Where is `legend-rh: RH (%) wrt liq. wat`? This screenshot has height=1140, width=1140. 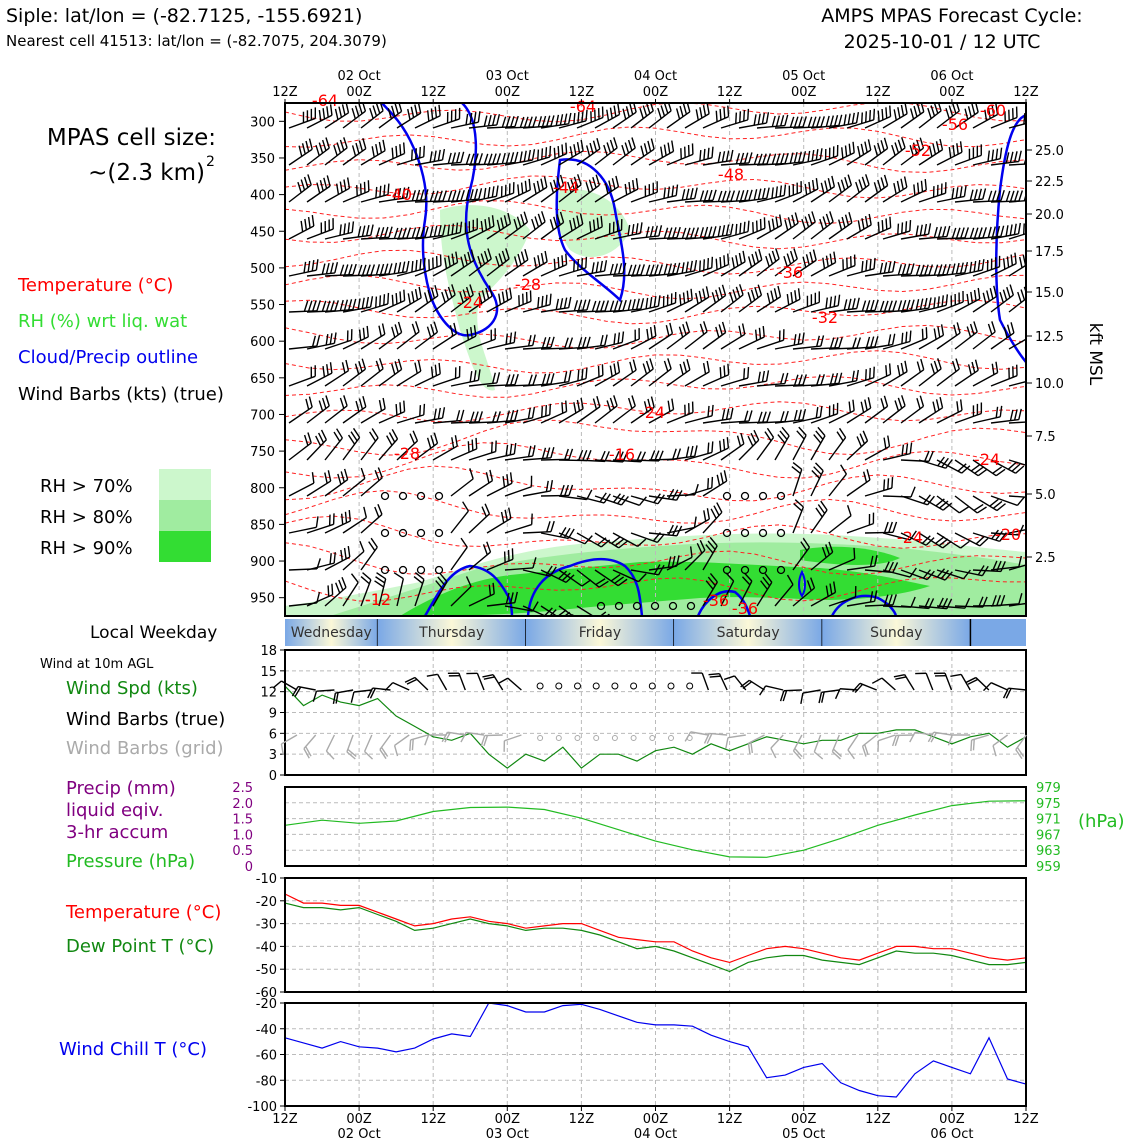 legend-rh: RH (%) wrt liq. wat is located at coordinates (102, 321).